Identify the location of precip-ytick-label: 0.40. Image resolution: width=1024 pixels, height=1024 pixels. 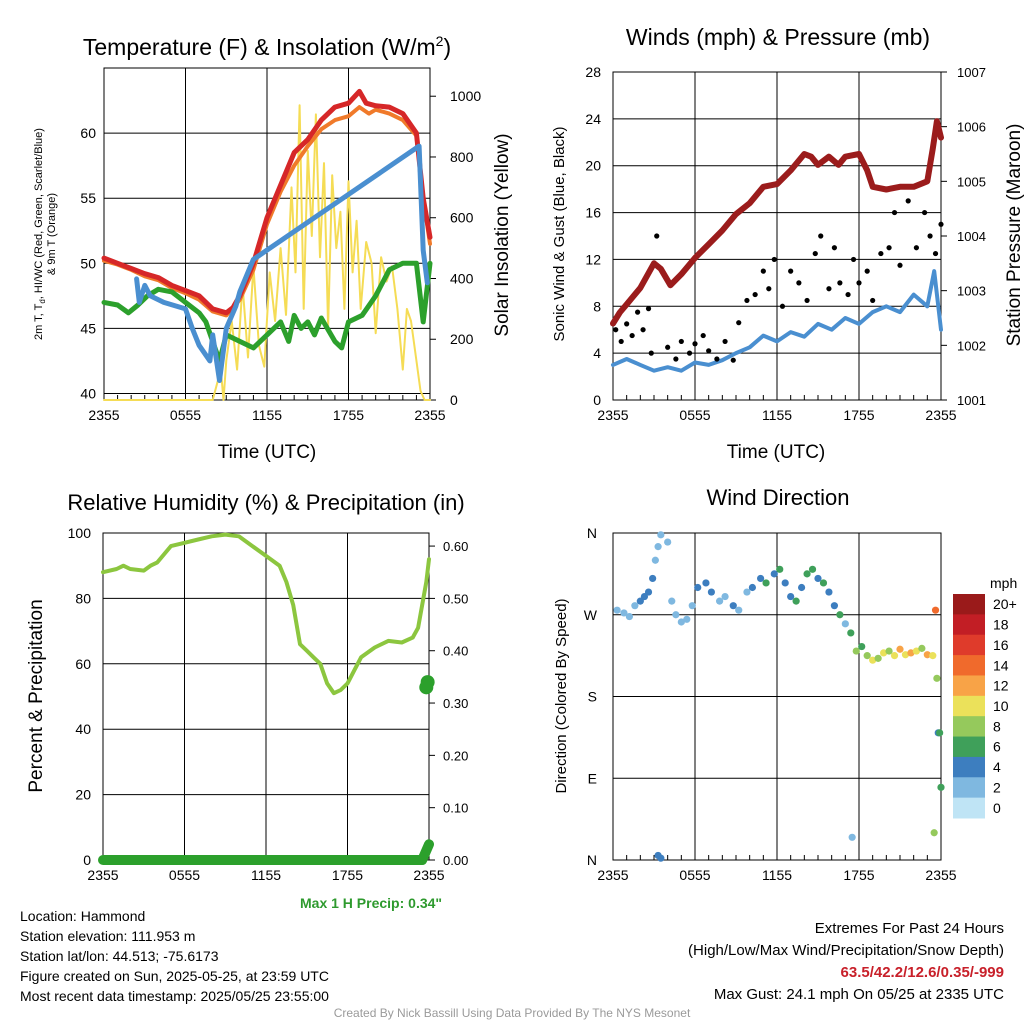
(455, 651).